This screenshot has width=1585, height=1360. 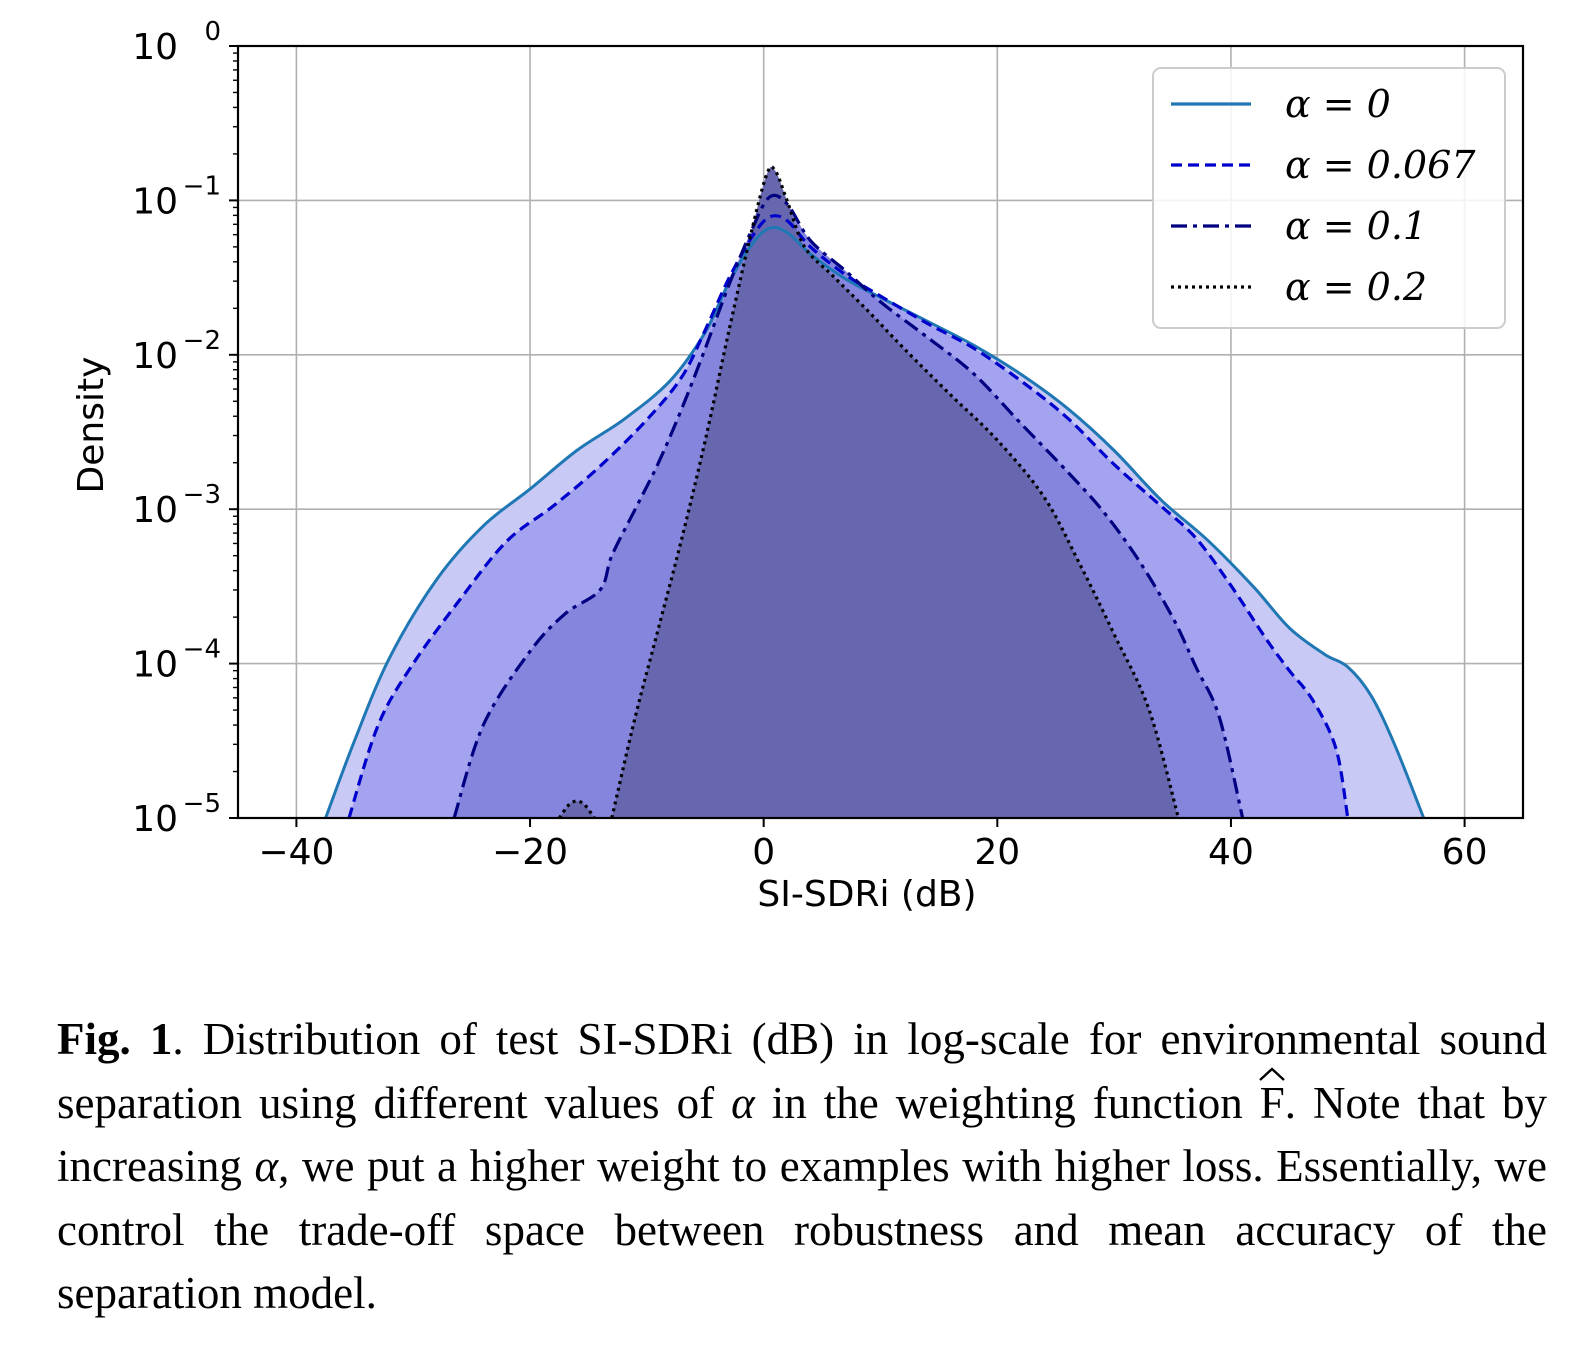 I want to click on y-tick-exponent-2: −3, so click(x=202, y=495).